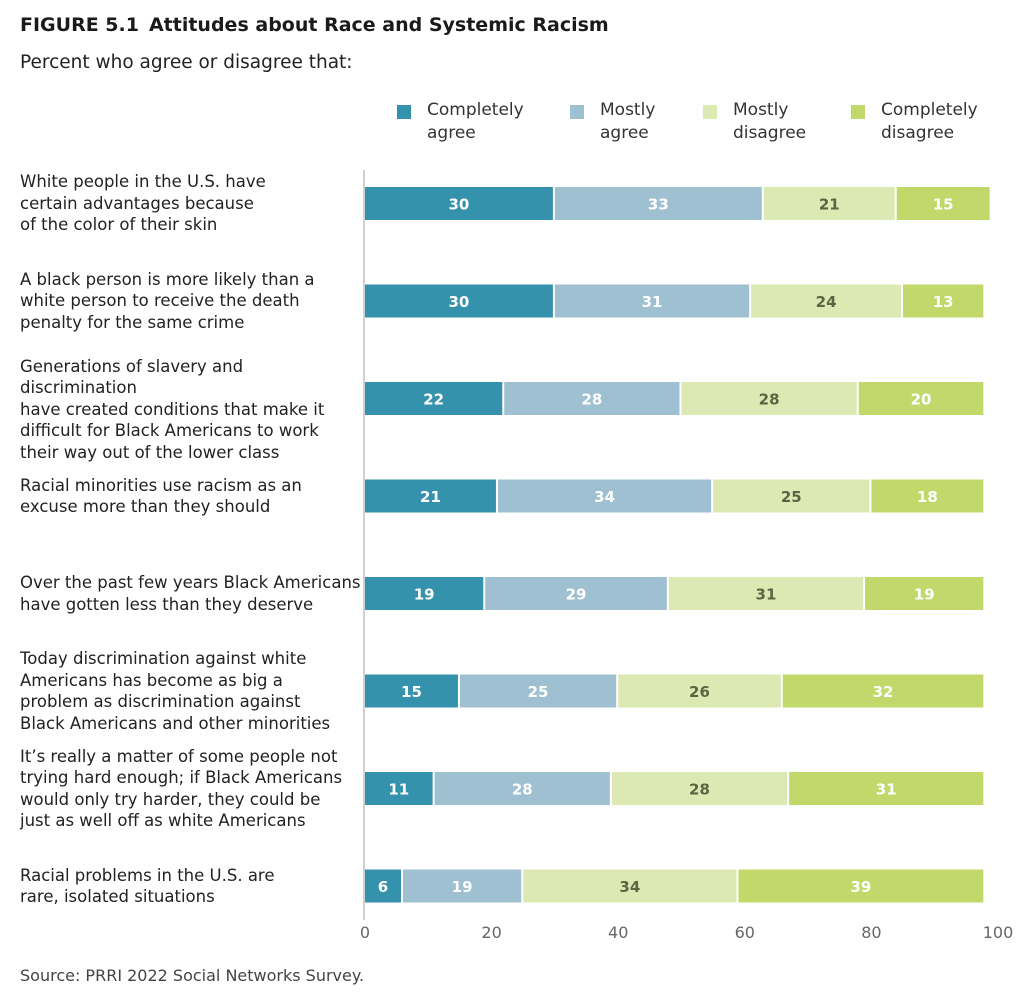 This screenshot has width=1033, height=1004. What do you see at coordinates (117, 896) in the screenshot?
I see `category-label-line: rare, isolated situations` at bounding box center [117, 896].